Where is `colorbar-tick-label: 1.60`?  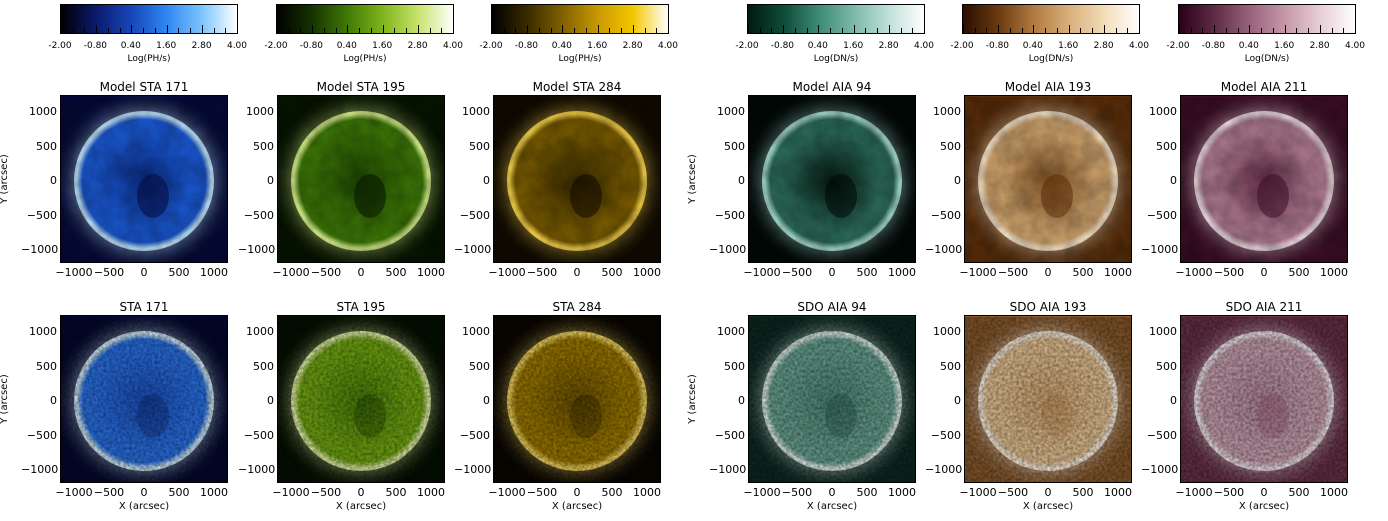
colorbar-tick-label: 1.60 is located at coordinates (166, 46).